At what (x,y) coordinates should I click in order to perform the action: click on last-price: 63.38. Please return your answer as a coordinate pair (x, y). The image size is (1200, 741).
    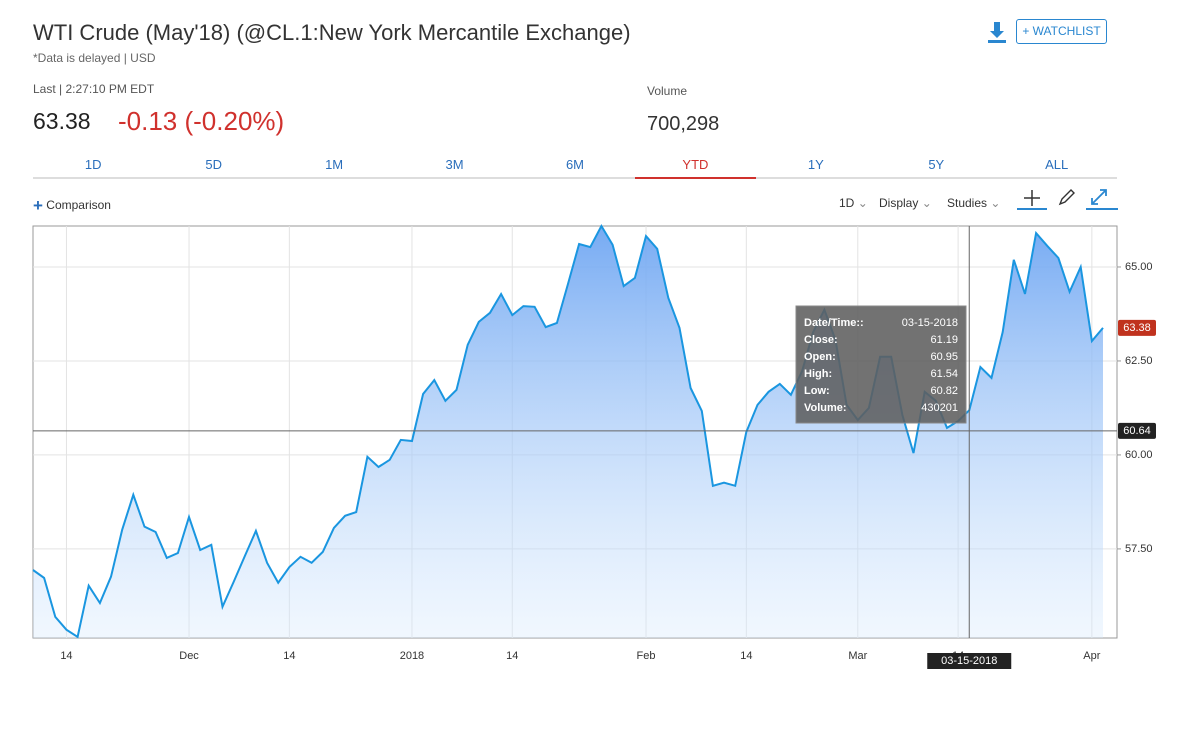
    Looking at the image, I should click on (62, 121).